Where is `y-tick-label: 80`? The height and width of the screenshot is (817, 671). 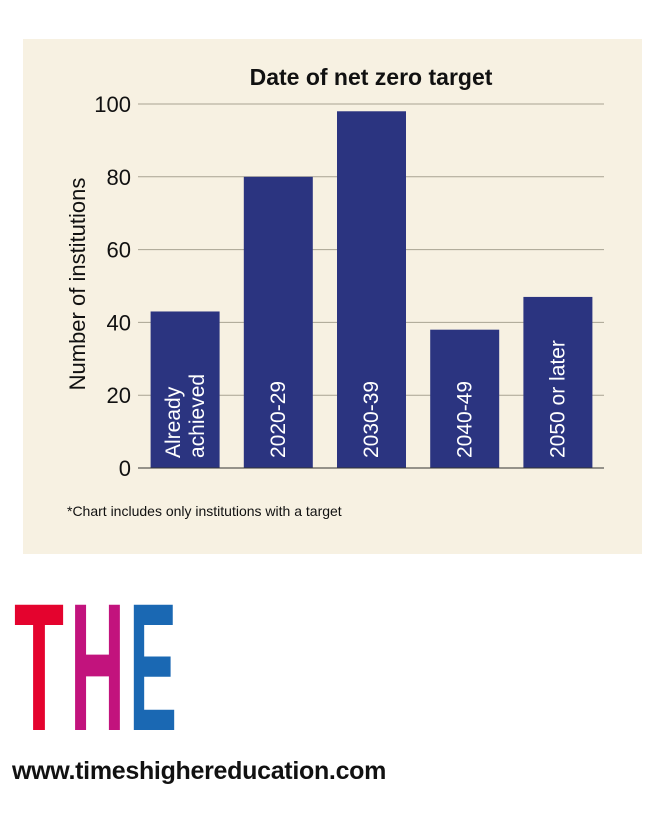
y-tick-label: 80 is located at coordinates (119, 177).